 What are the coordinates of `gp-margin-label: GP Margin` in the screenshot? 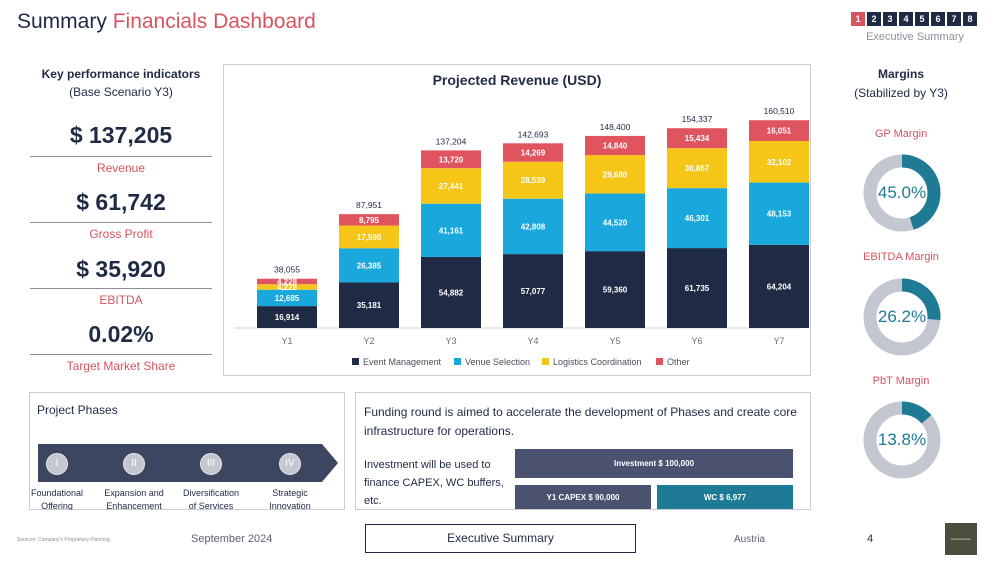 It's located at (901, 134).